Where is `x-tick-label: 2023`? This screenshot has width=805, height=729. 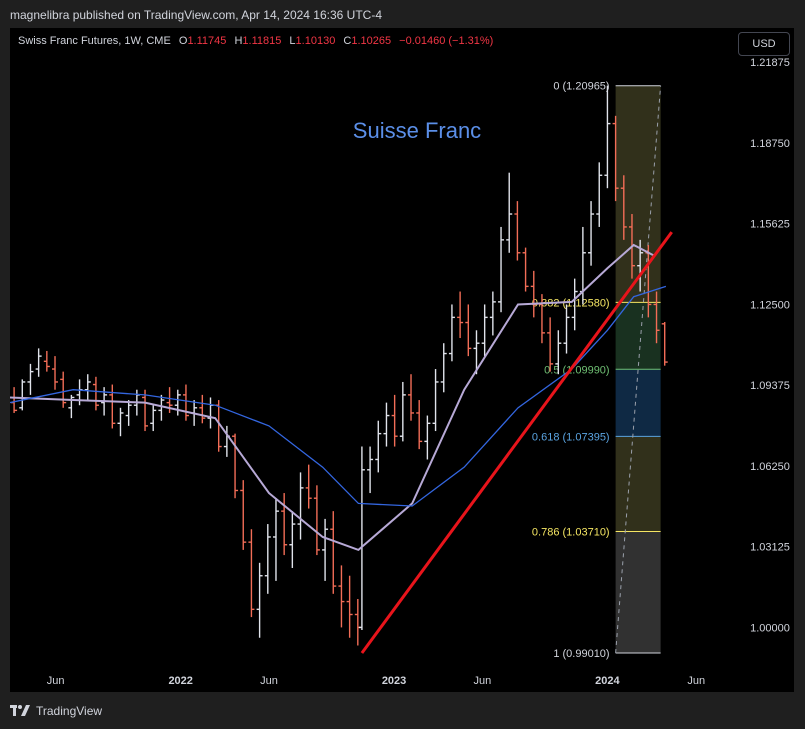 x-tick-label: 2023 is located at coordinates (394, 681).